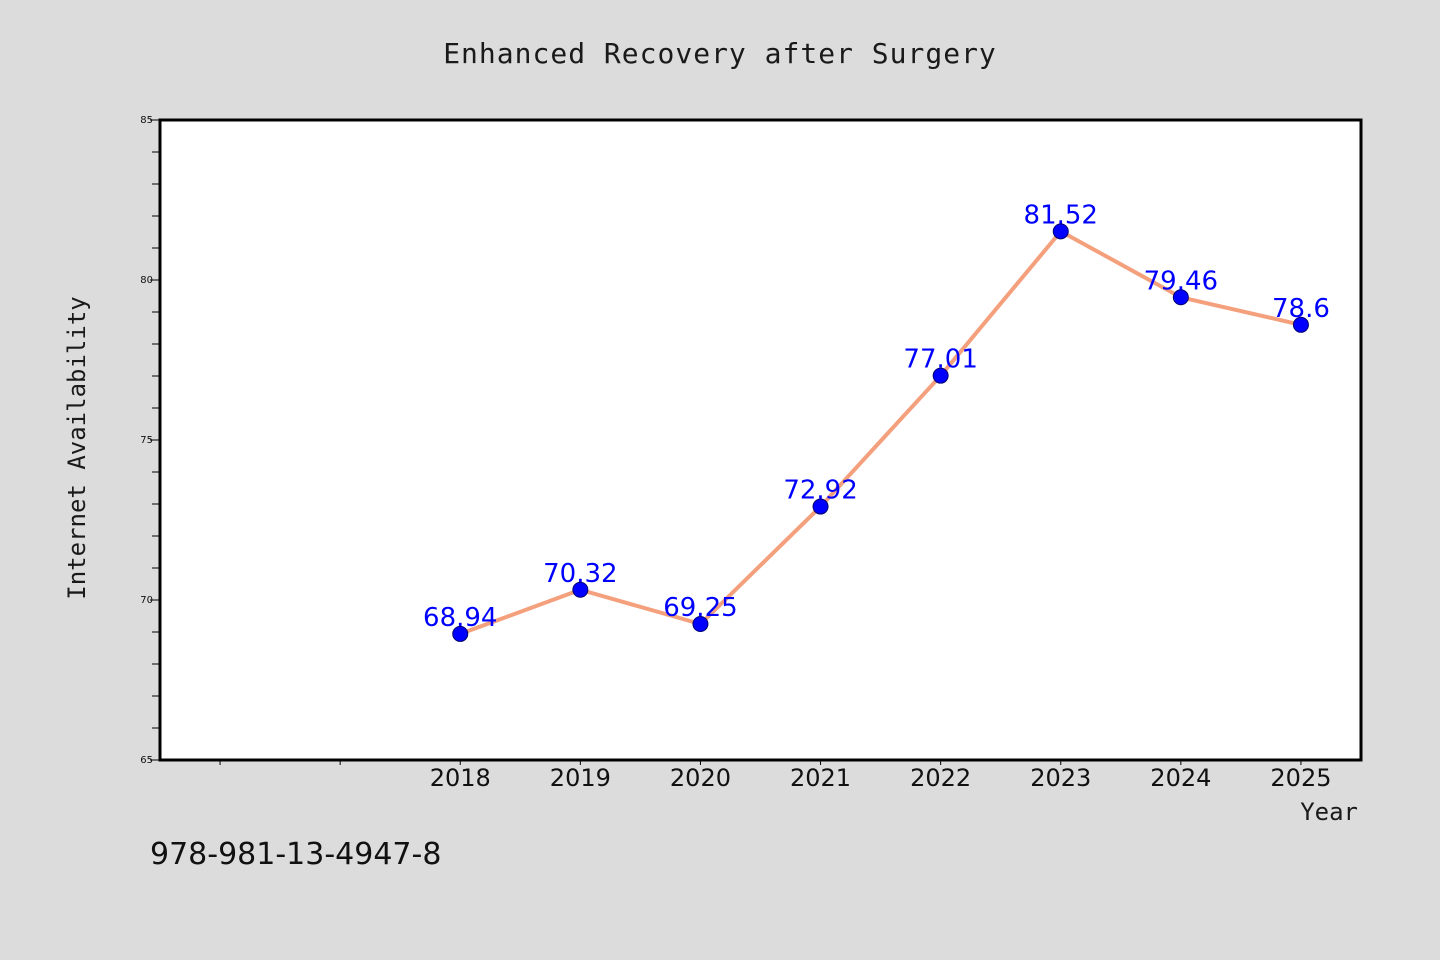 This screenshot has width=1440, height=960. Describe the element at coordinates (720, 53) in the screenshot. I see `chart-title: Enhanced Recovery after Surgery` at that location.